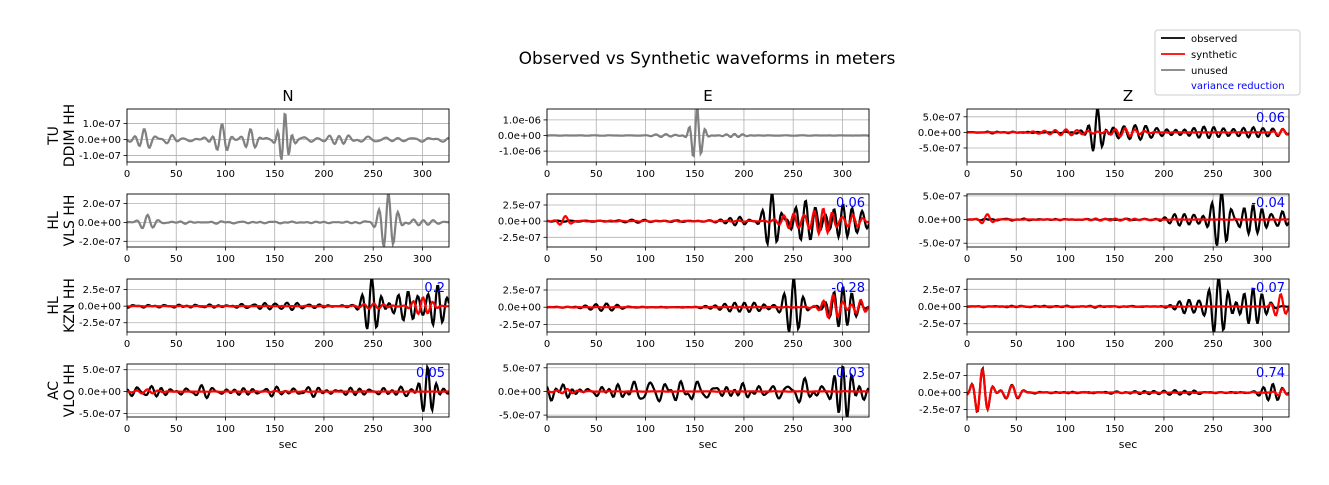  Describe the element at coordinates (1214, 55) in the screenshot. I see `legend-label-synthetic: synthetic` at that location.